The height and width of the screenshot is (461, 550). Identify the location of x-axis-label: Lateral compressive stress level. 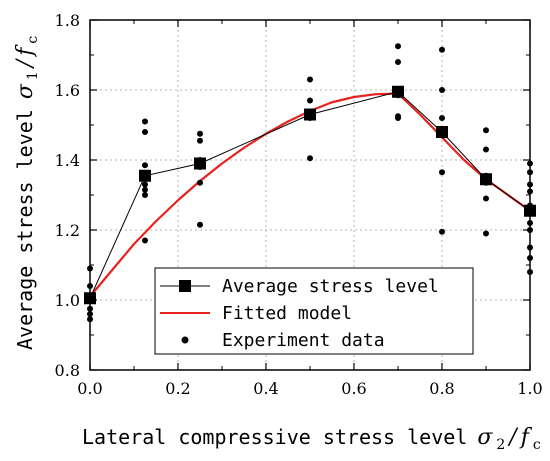
(274, 437).